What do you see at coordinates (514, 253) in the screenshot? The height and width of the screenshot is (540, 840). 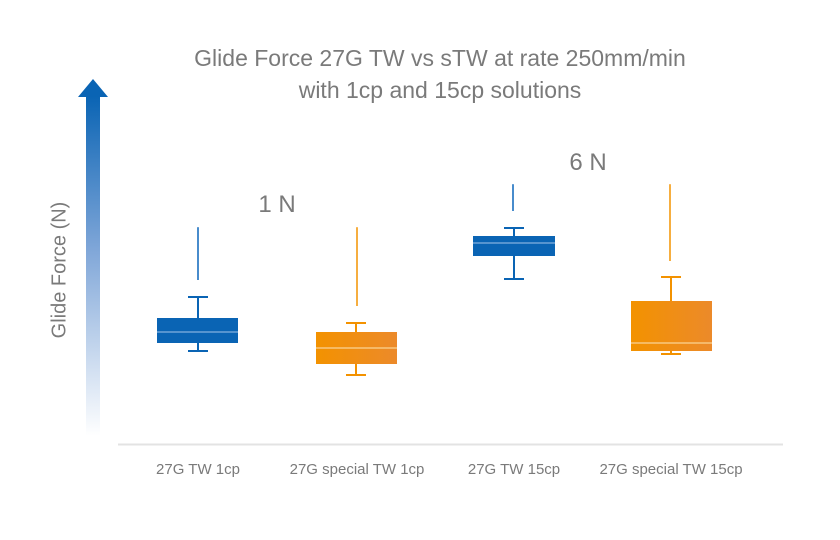 I see `box-27g-tw-15cp` at bounding box center [514, 253].